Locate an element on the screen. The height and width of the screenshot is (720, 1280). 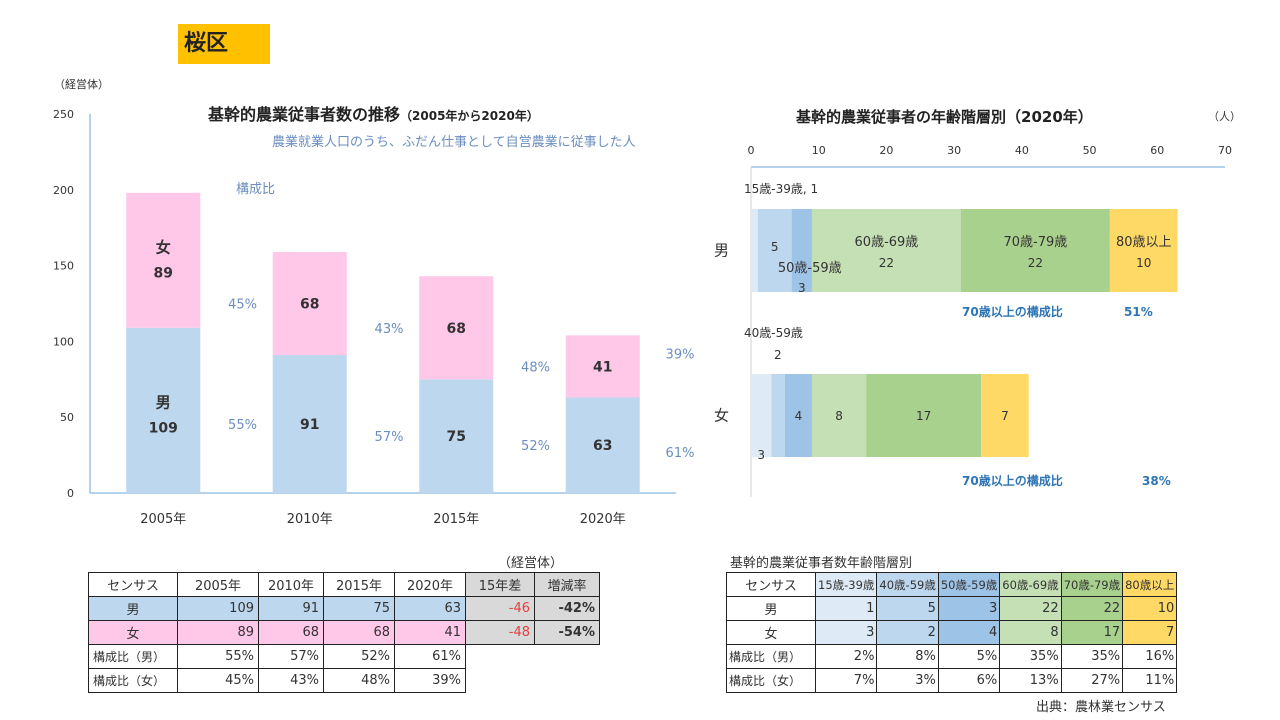
ward-label: 桜区 is located at coordinates (224, 44).